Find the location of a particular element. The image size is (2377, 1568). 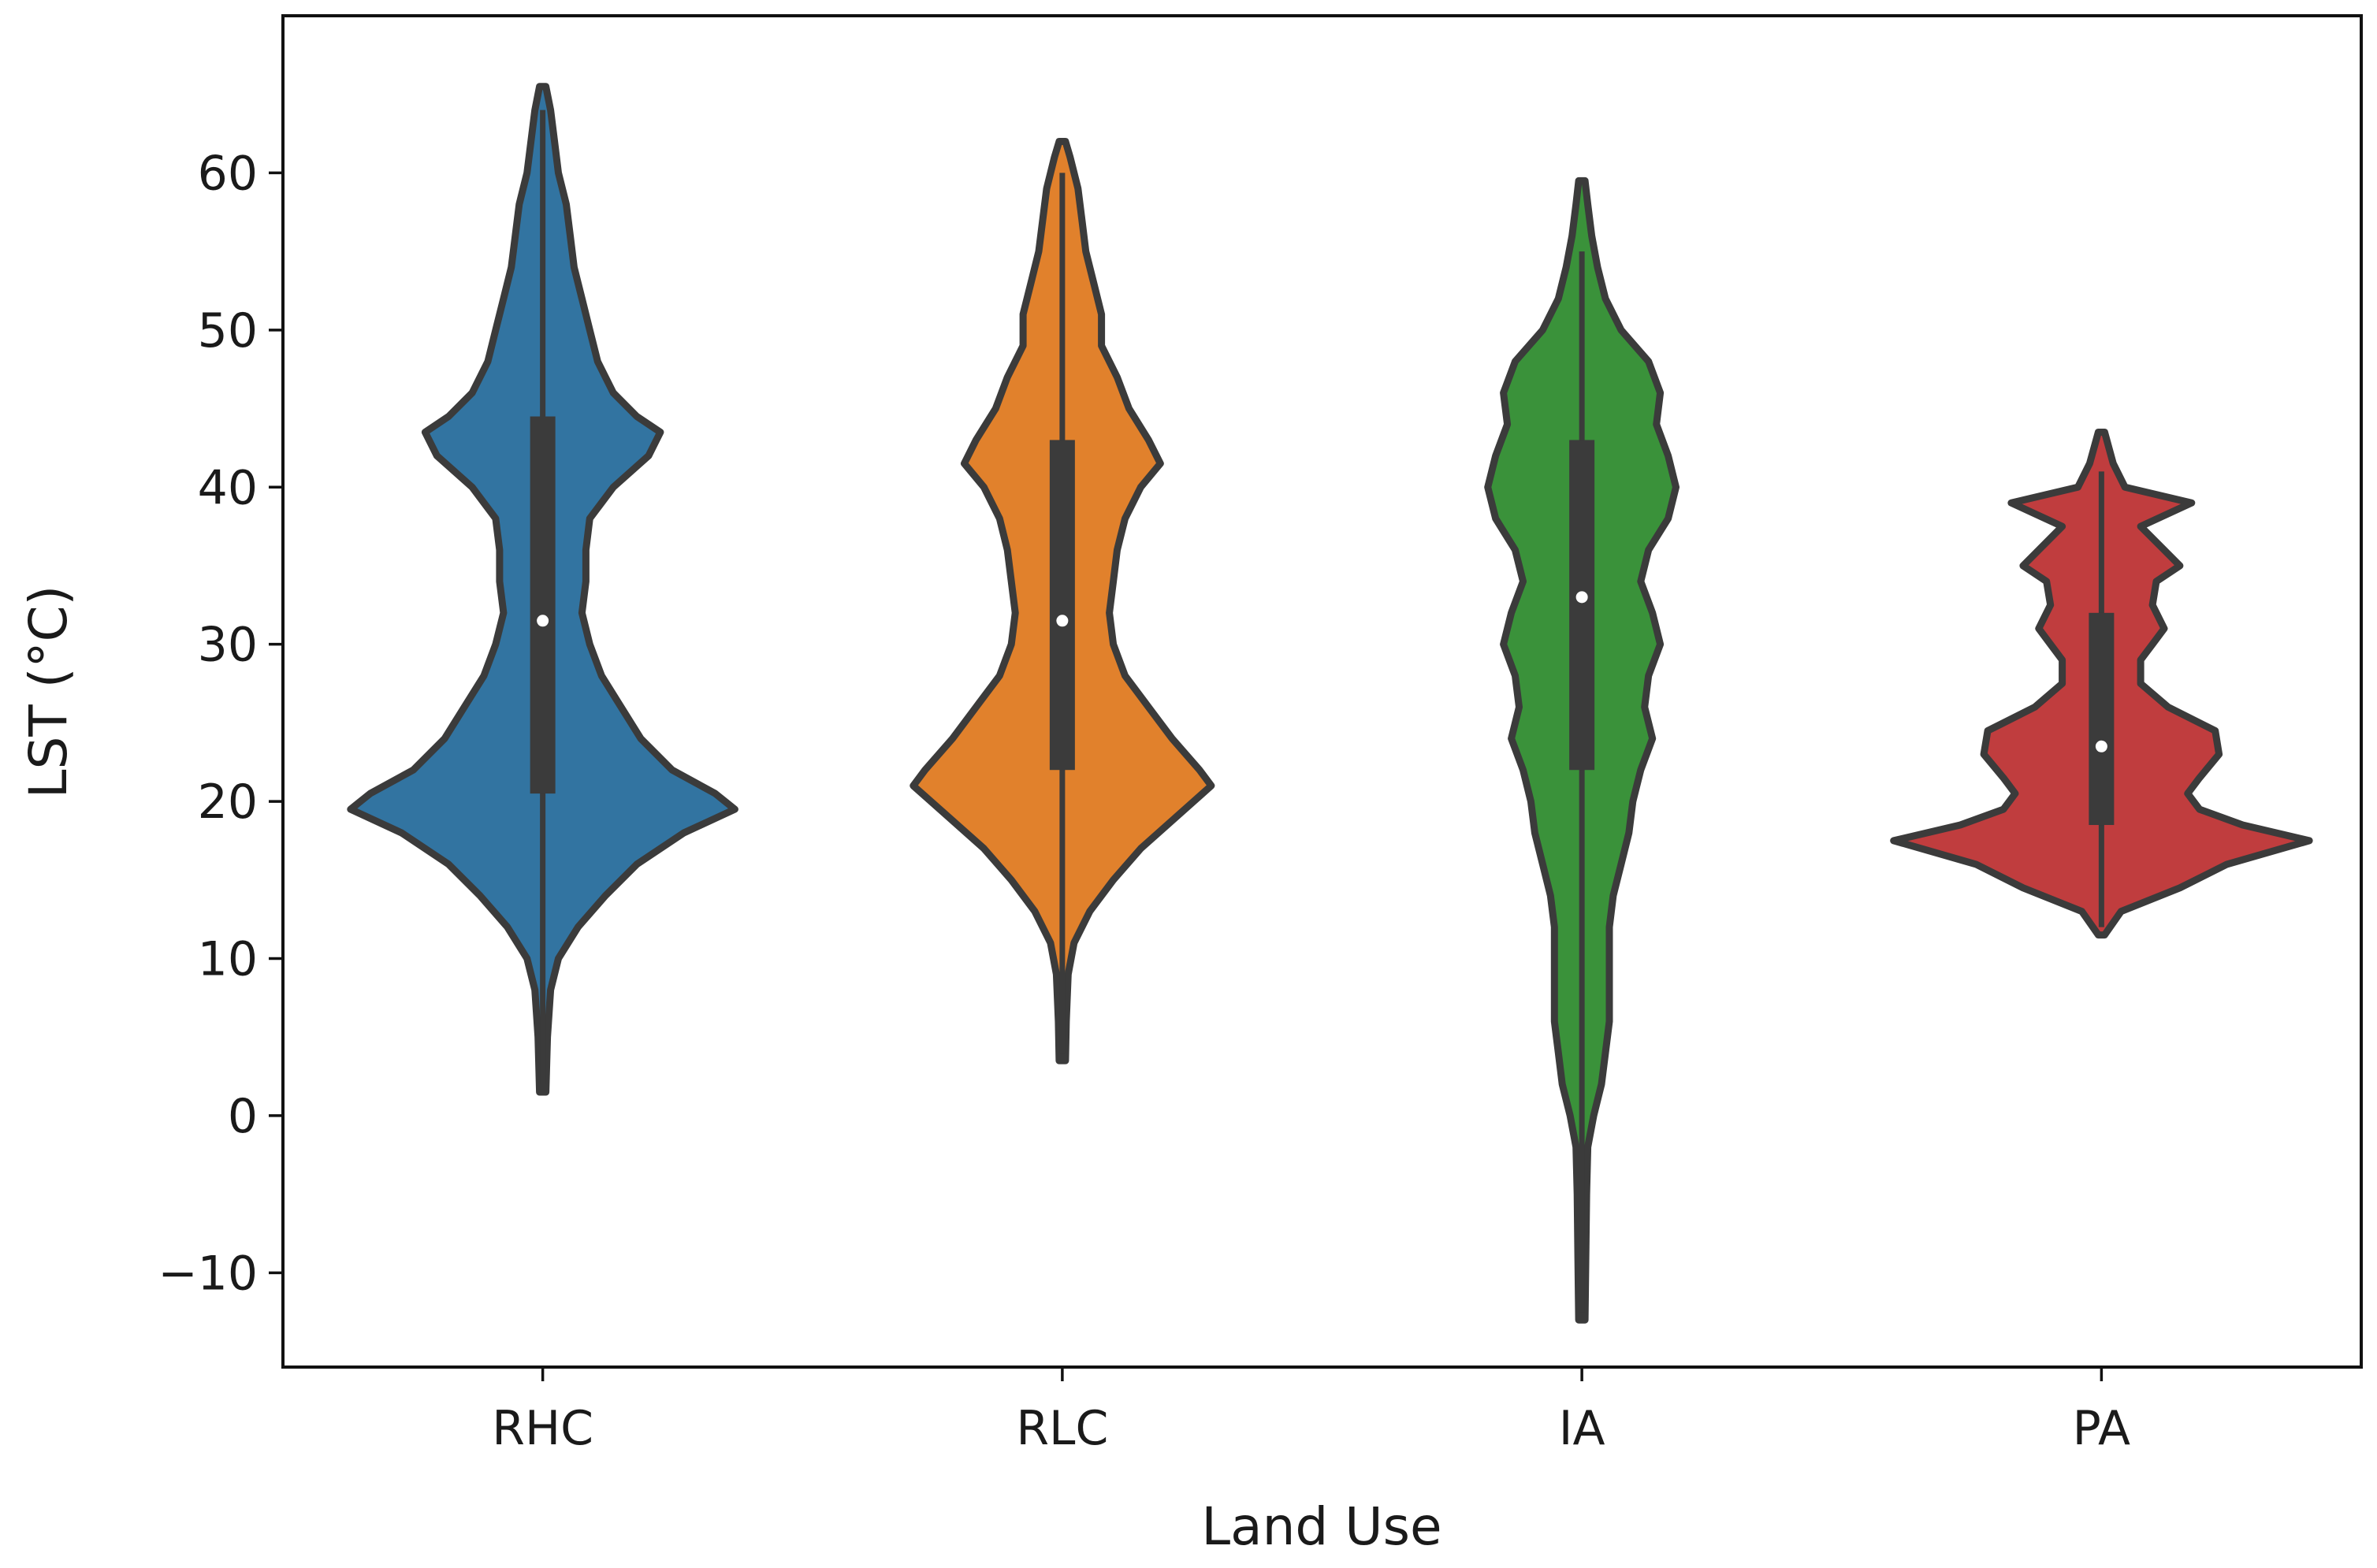

x-tick-label: PA is located at coordinates (2101, 1428).